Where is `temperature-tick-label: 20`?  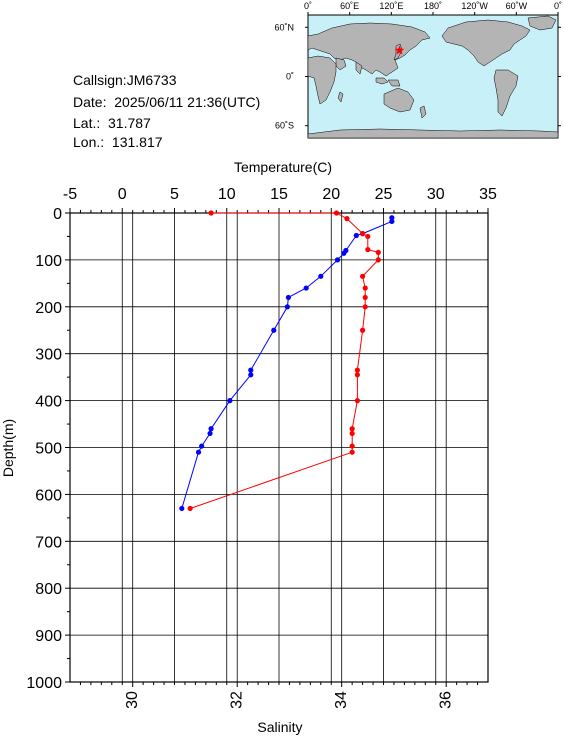 temperature-tick-label: 20 is located at coordinates (331, 194).